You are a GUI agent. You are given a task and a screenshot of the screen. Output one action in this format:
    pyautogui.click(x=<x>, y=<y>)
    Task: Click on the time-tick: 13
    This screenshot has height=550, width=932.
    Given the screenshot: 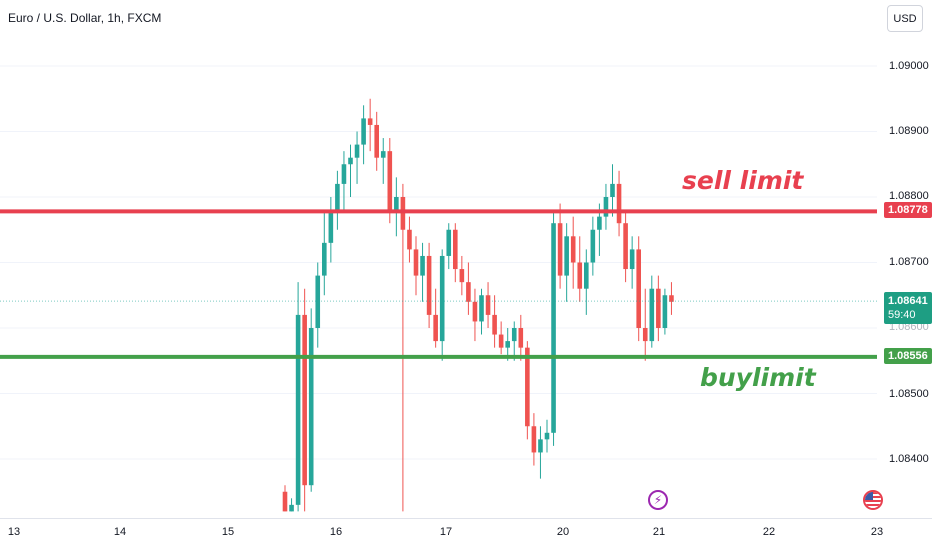 What is the action you would take?
    pyautogui.click(x=14, y=532)
    